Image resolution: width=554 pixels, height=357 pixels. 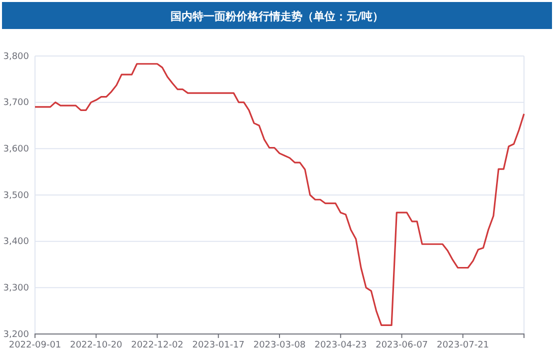 I want to click on y-tick-label: 3,800, so click(x=16, y=57).